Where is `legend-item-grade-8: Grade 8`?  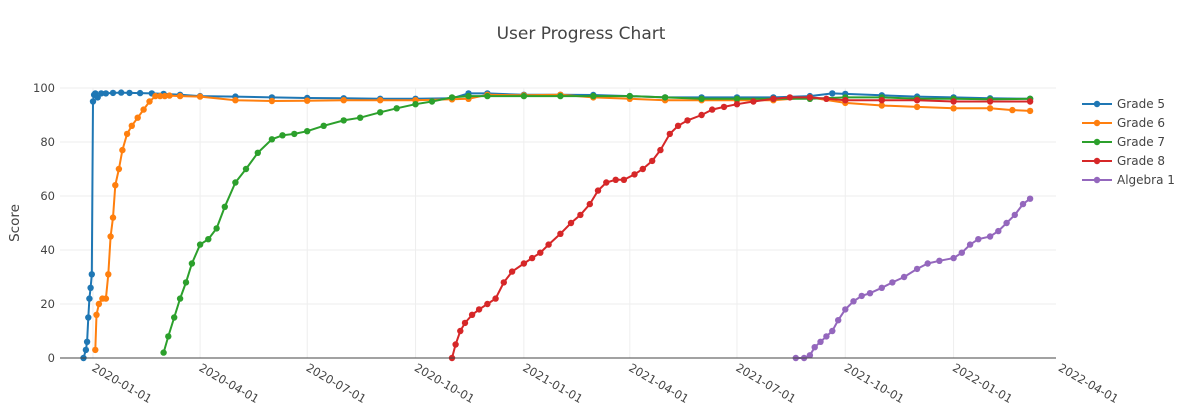
legend-item-grade-8: Grade 8 is located at coordinates (1123, 161).